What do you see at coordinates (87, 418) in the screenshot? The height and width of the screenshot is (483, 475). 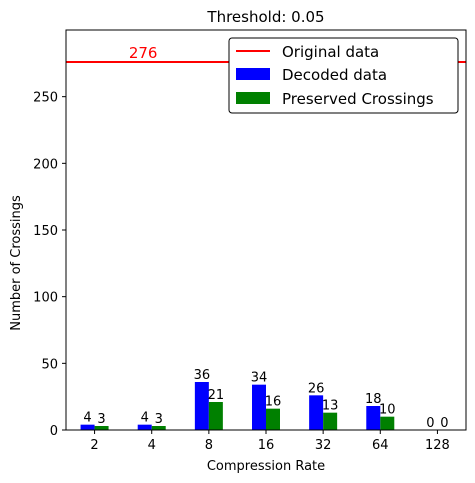 I see `data-label-decoded-data-2: 4` at bounding box center [87, 418].